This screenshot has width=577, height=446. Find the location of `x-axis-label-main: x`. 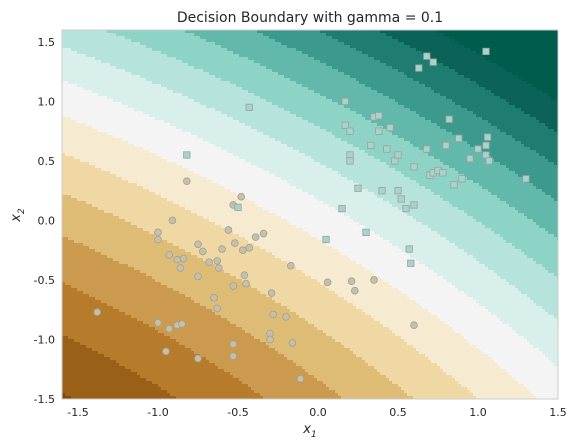

x-axis-label-main: x is located at coordinates (306, 429).